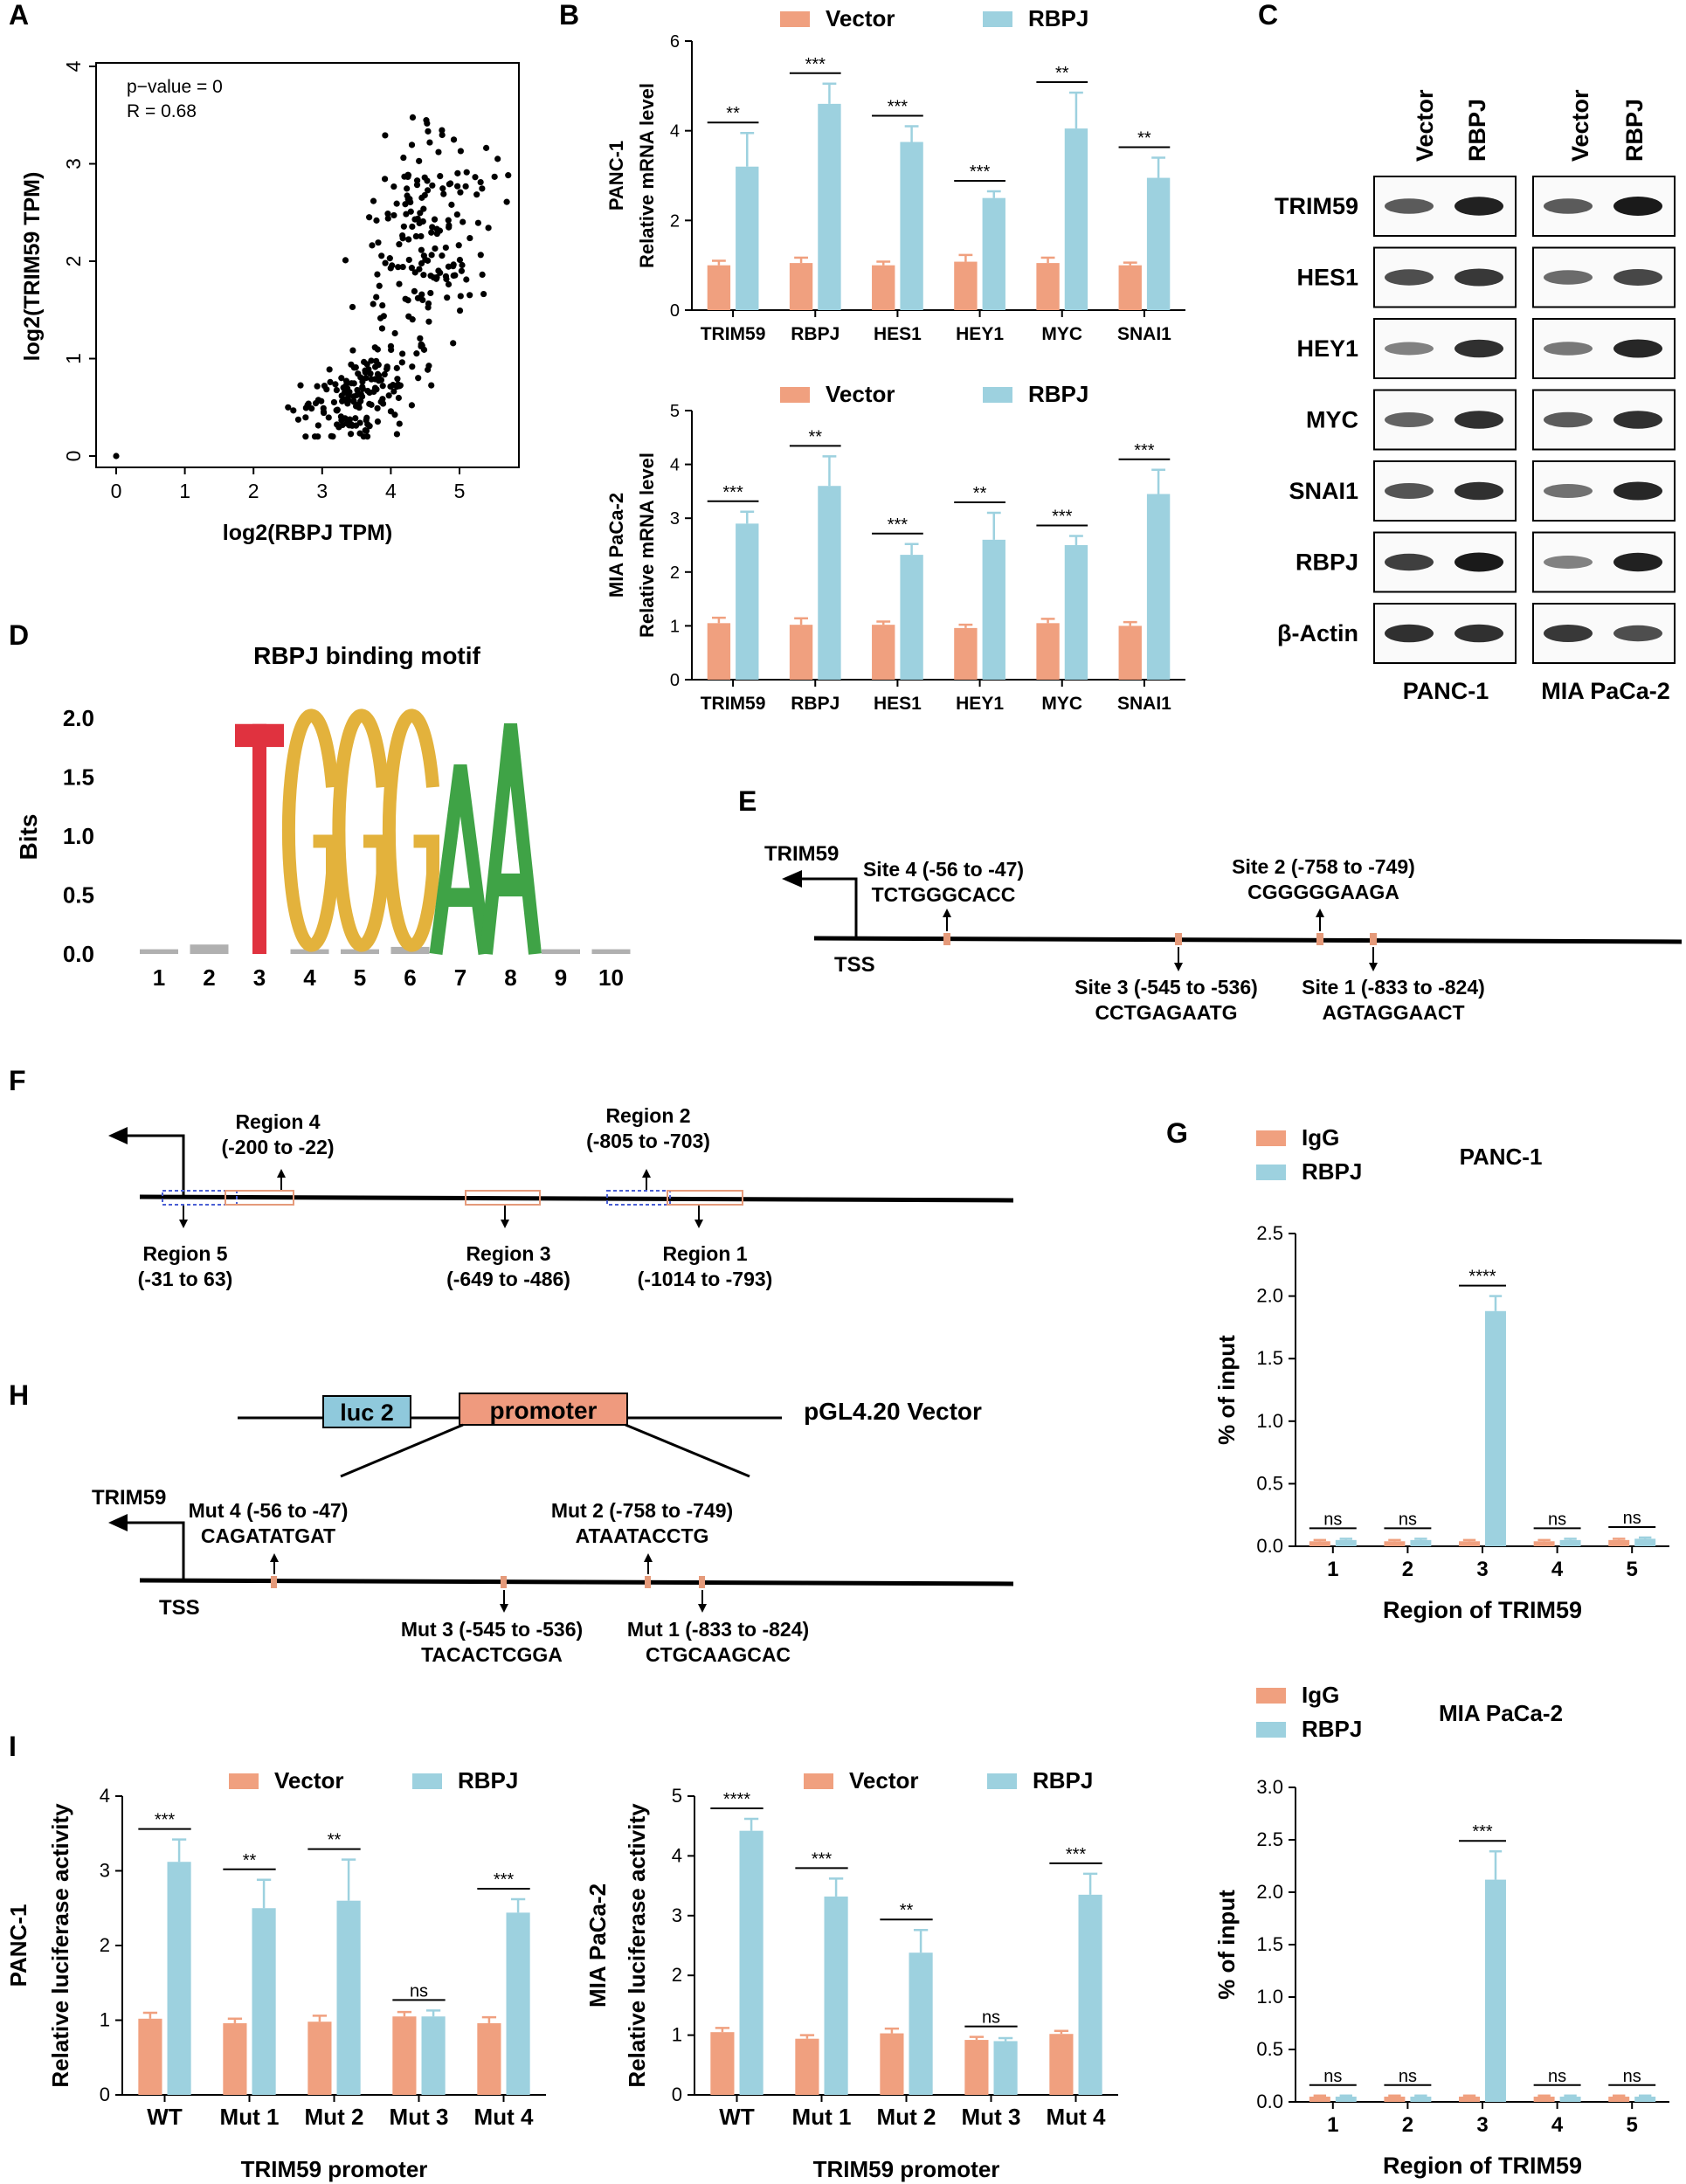 This screenshot has width=1686, height=2184. Describe the element at coordinates (1269, 1546) in the screenshot. I see `panel-g-0-ytick-label: 0.0` at that location.